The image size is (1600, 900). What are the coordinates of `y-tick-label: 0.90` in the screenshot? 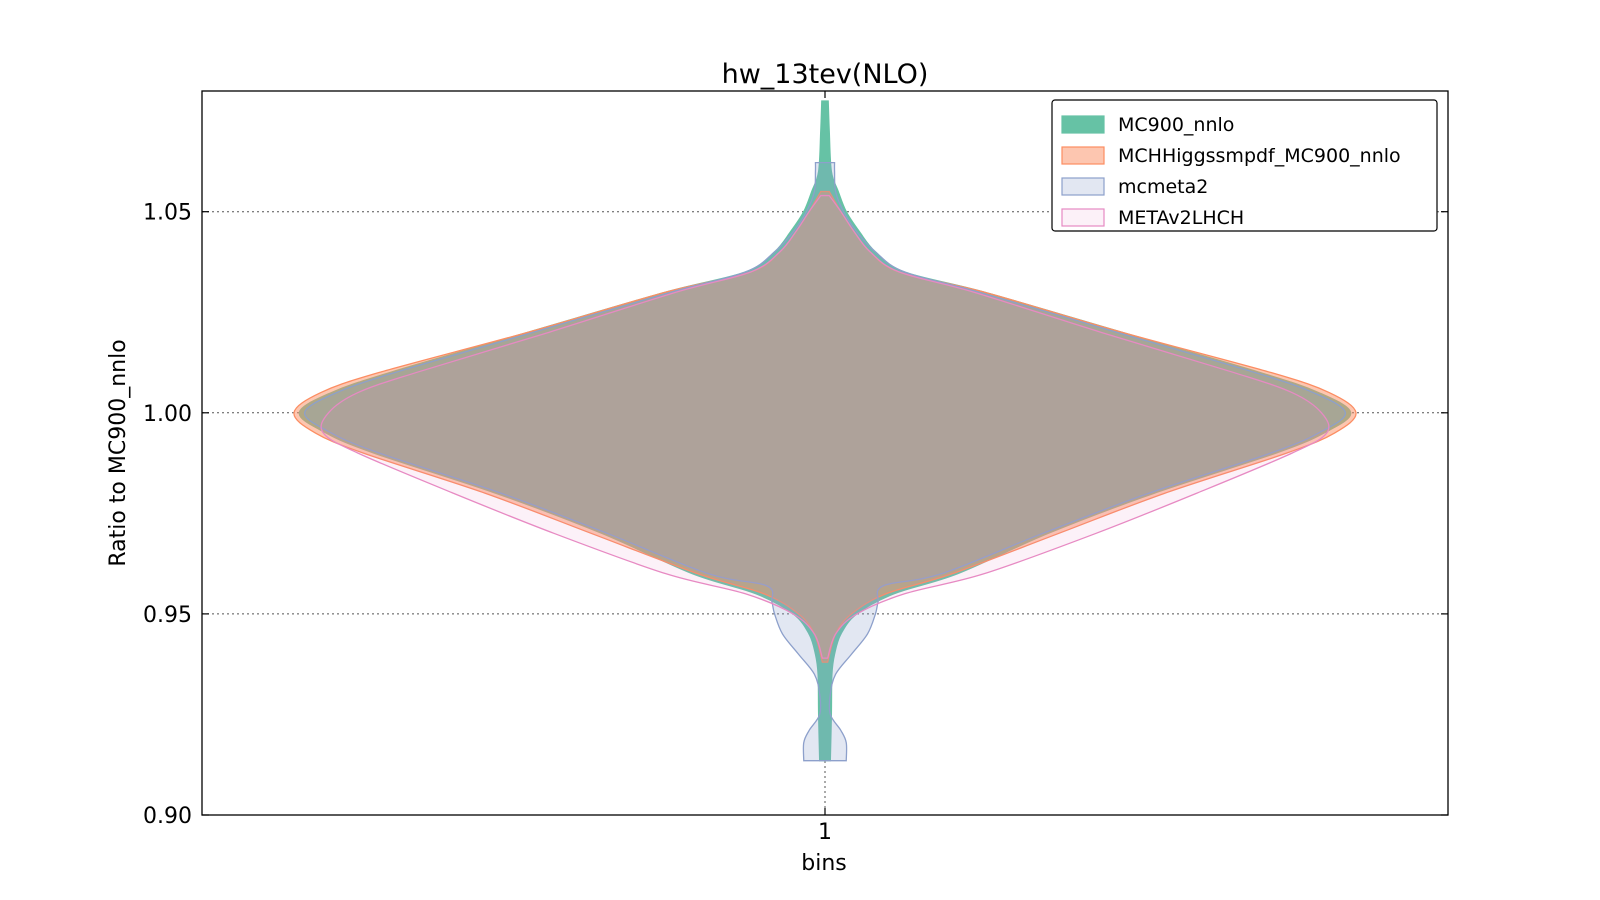 It's located at (167, 816).